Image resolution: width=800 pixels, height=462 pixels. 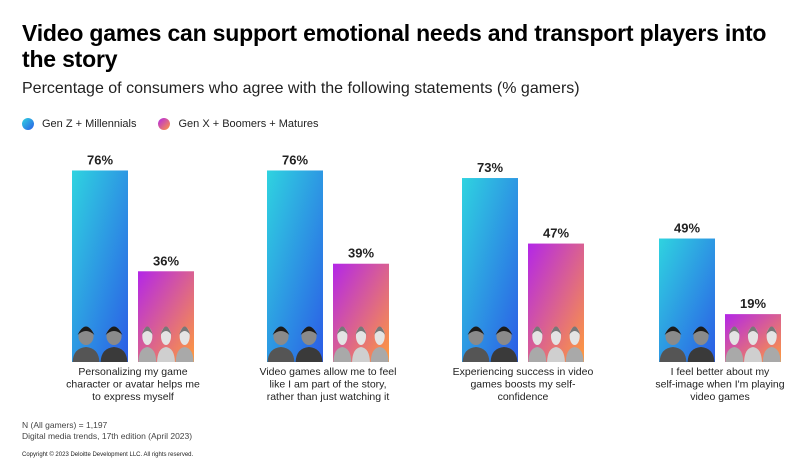 What do you see at coordinates (133, 397) in the screenshot?
I see `category-label-line: to express myself` at bounding box center [133, 397].